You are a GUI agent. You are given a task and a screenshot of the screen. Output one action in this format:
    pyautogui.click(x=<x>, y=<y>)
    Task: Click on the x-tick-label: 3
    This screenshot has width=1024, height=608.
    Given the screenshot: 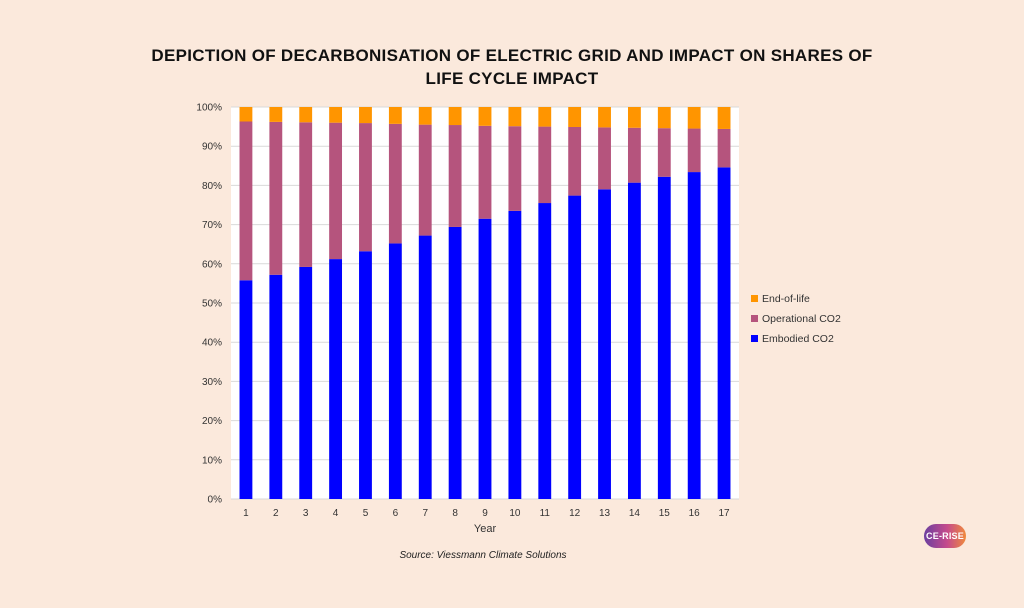 What is the action you would take?
    pyautogui.click(x=306, y=513)
    